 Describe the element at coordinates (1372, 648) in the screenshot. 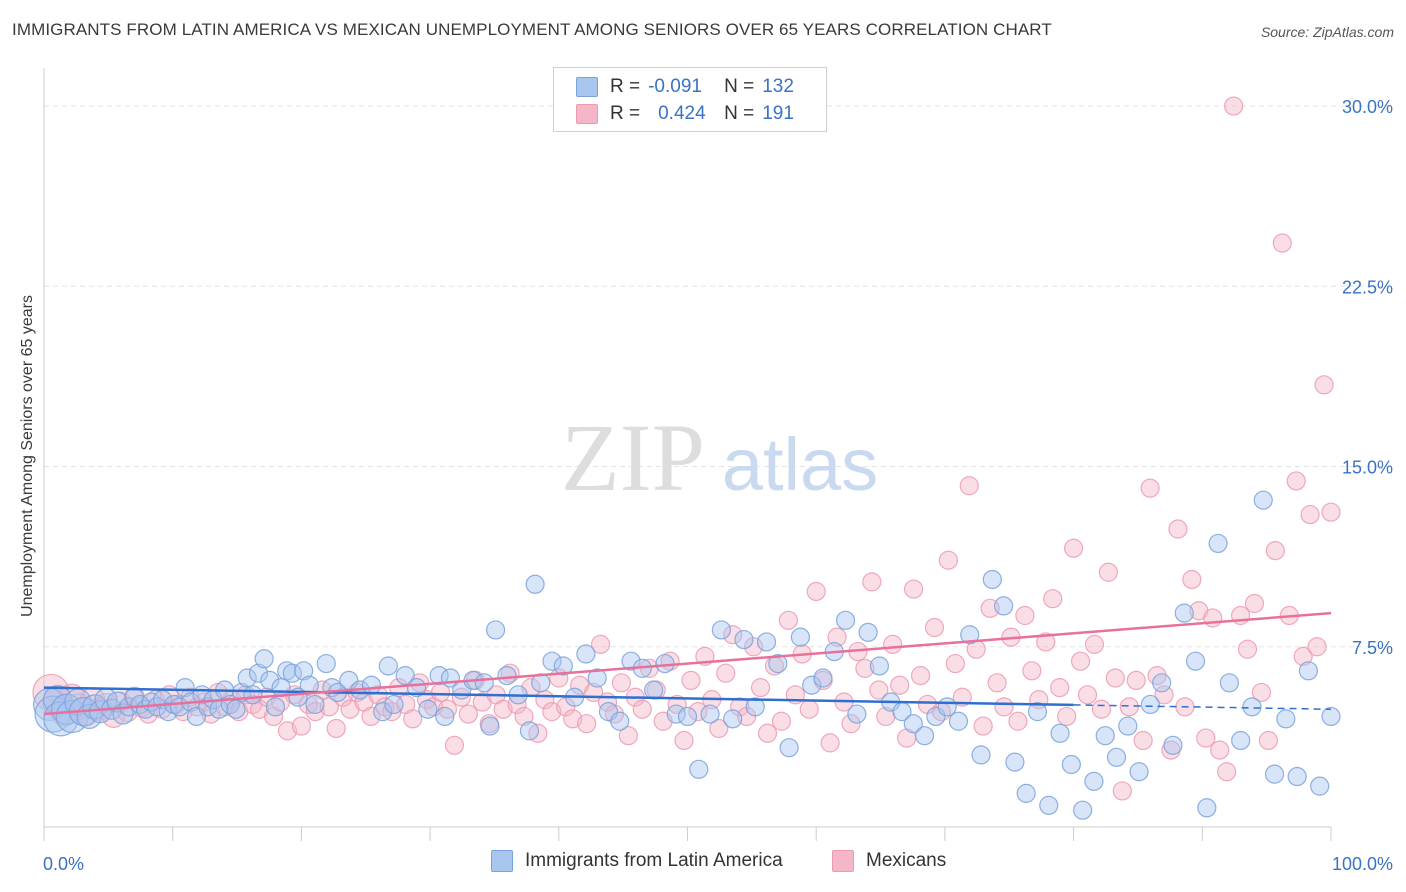

I see `y-tick-label: 7.5%` at that location.